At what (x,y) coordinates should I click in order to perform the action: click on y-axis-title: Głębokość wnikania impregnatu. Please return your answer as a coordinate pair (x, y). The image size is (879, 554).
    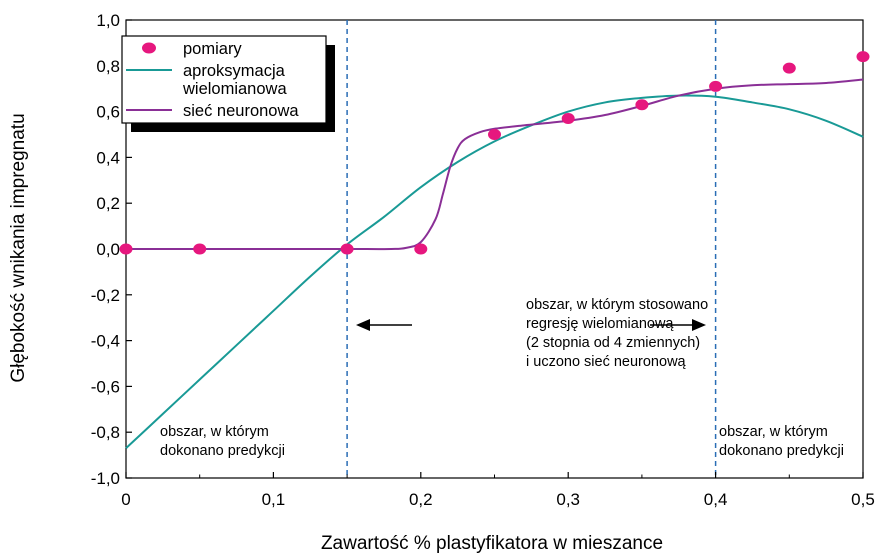
    Looking at the image, I should click on (18, 247).